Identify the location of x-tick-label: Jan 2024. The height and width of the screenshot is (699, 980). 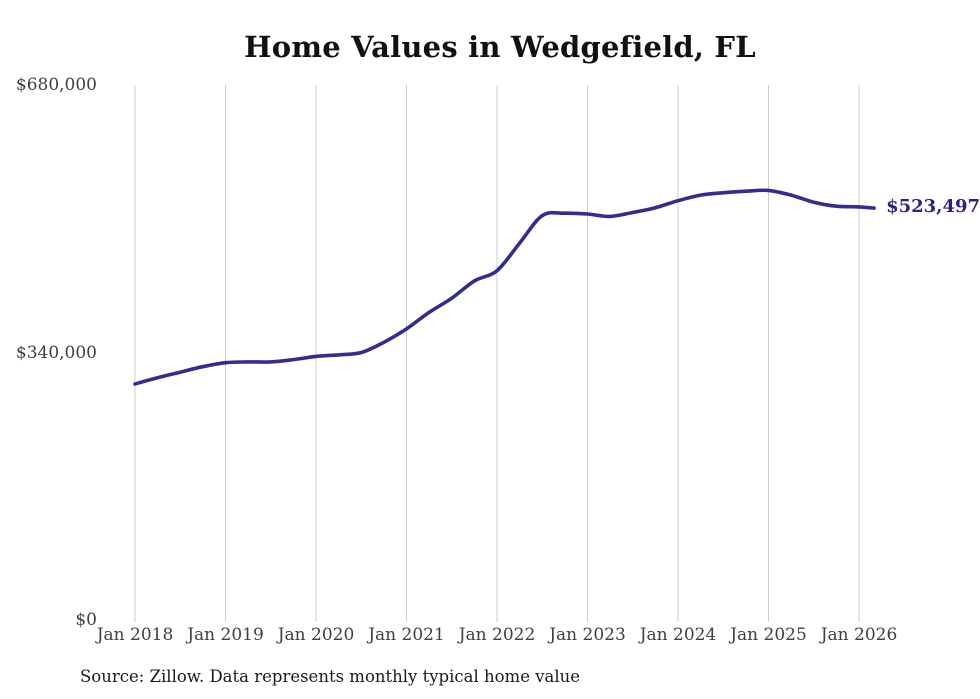
(678, 635).